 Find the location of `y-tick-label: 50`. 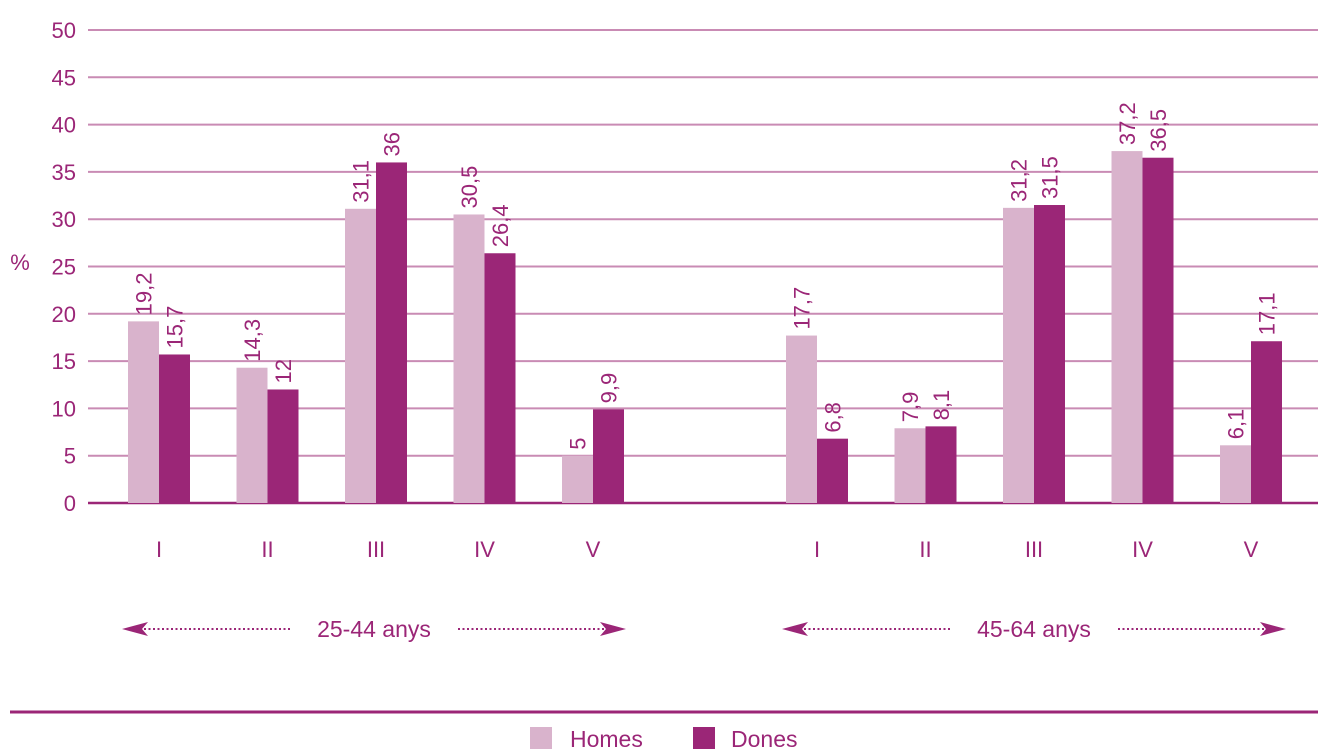

y-tick-label: 50 is located at coordinates (64, 30).